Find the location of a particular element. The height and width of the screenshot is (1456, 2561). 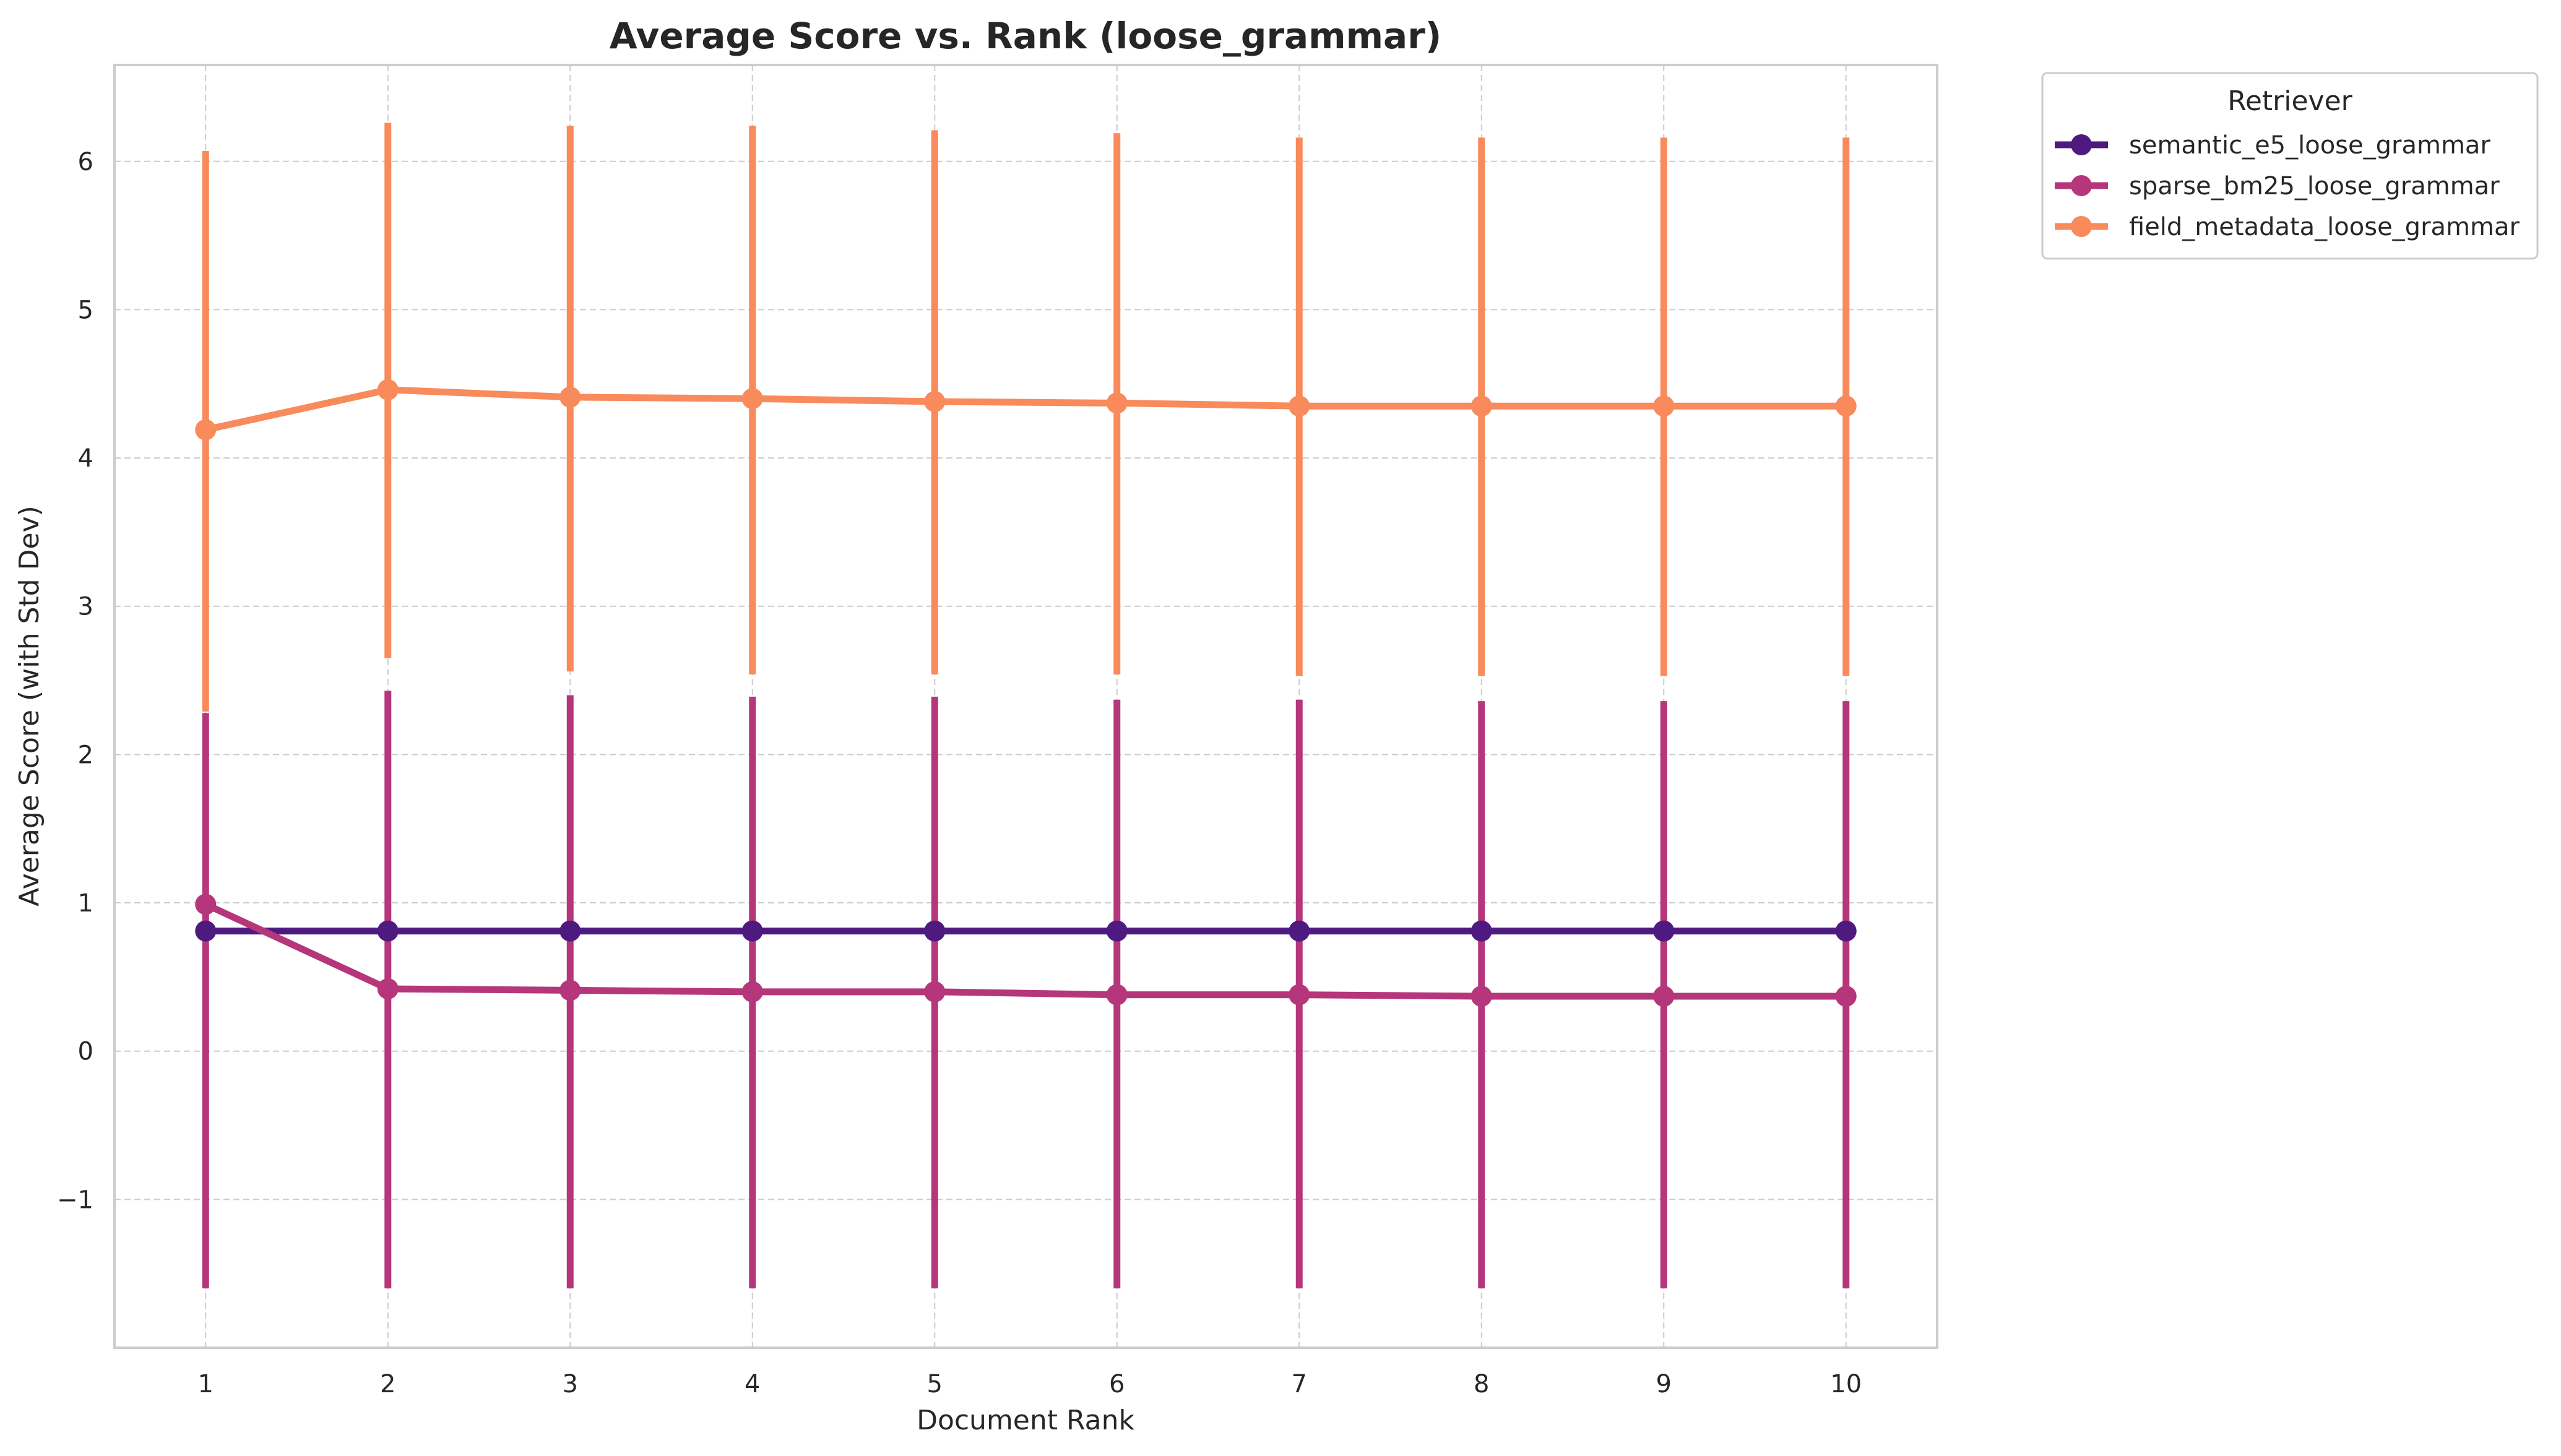

legend-marker-field-metadata-loose-grammar is located at coordinates (2081, 226).